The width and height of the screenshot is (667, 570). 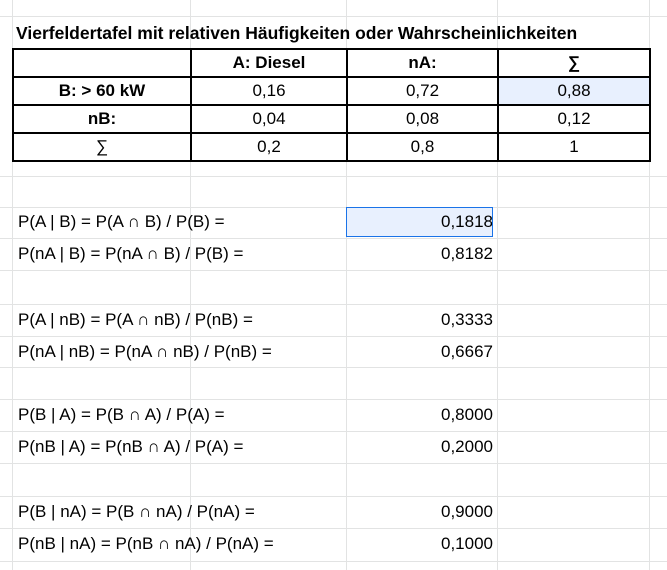 I want to click on calculation-row: P(B | nA) = P(B ∩ nA) / P(nA) = 0,9000, so click(x=333, y=512).